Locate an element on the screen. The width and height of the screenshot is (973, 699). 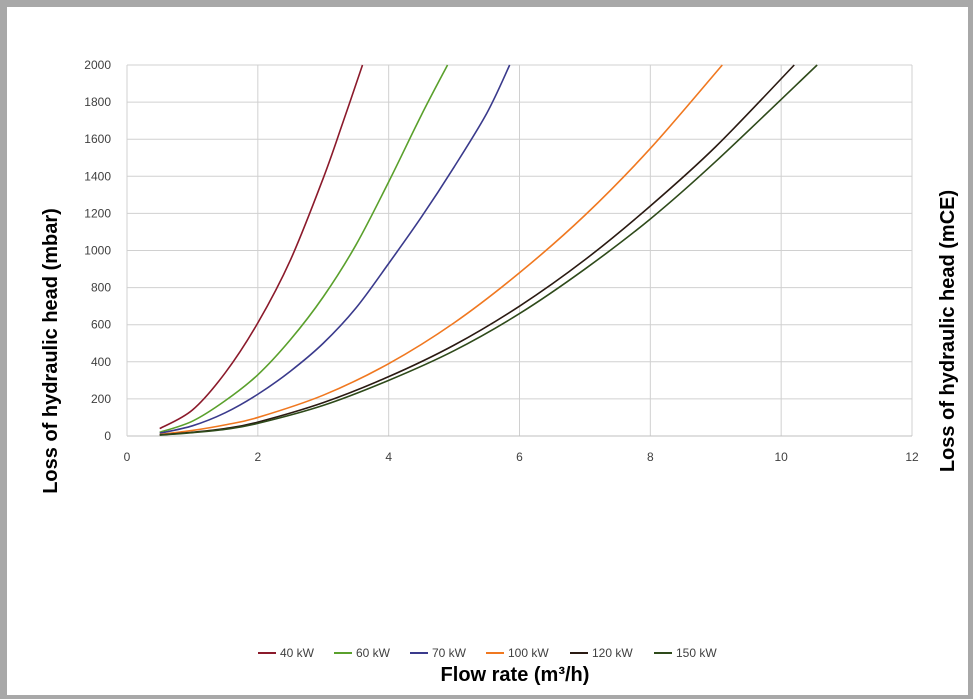
y-tick-label: 1600 is located at coordinates (97, 139).